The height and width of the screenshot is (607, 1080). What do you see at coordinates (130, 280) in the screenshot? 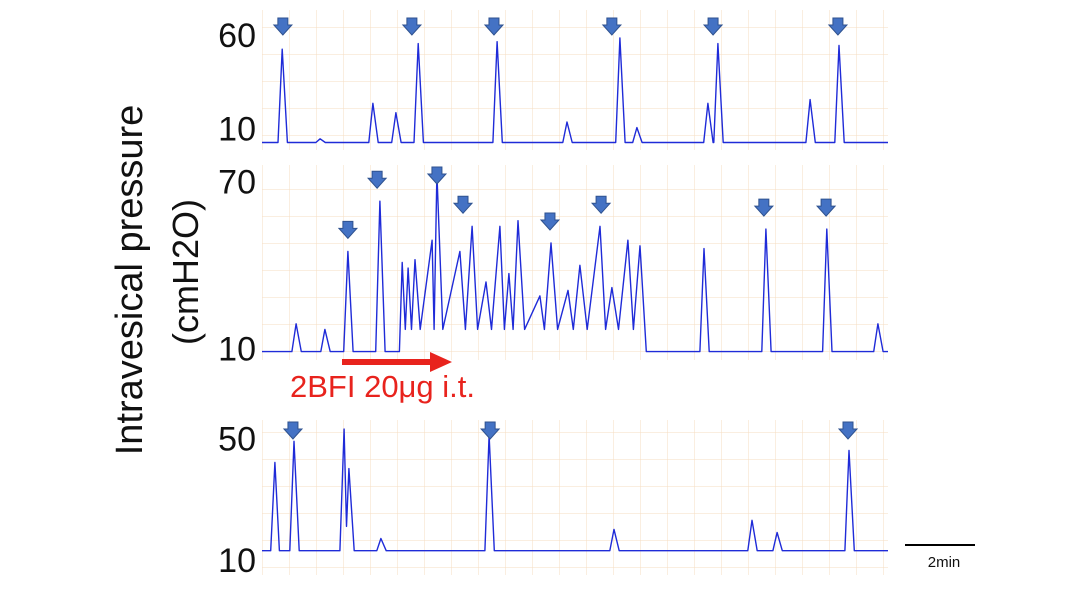
I see `y-axis-label: Intravesical pressure` at bounding box center [130, 280].